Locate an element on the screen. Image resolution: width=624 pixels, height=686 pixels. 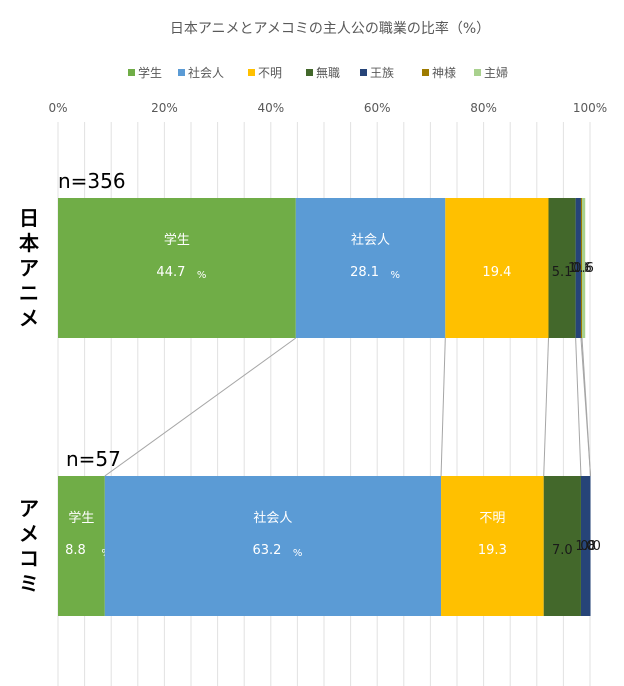
segment-value-label: 1.8 is located at coordinates (585, 546).